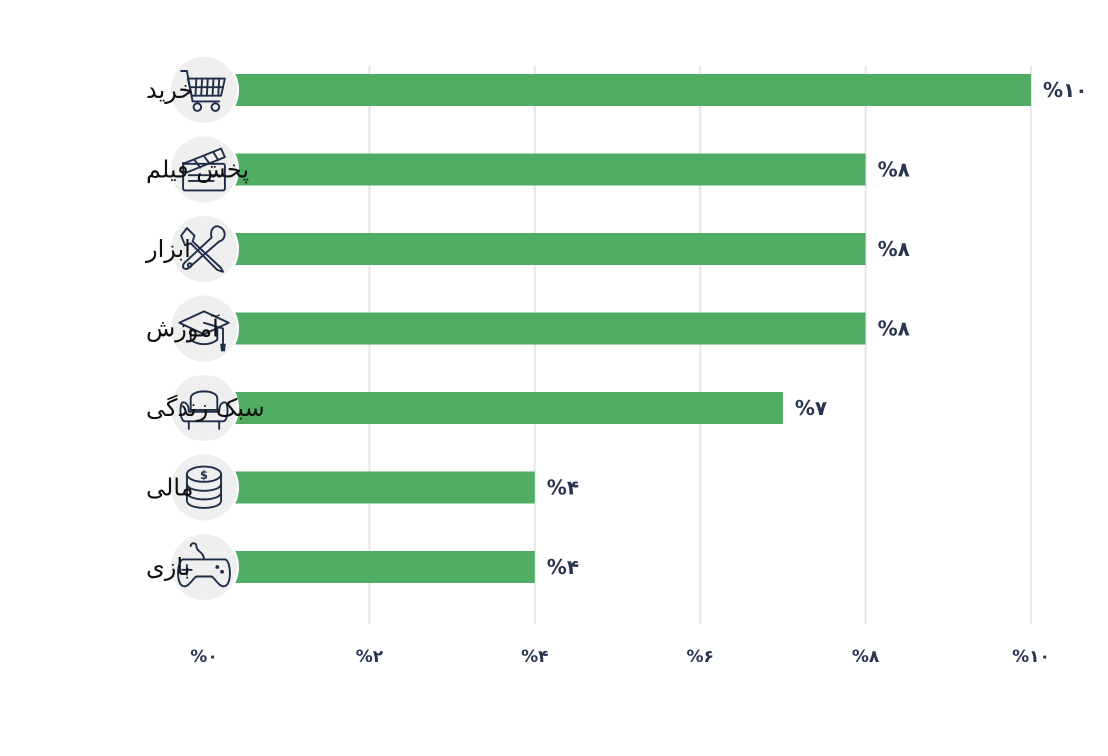 The image size is (1108, 756). Describe the element at coordinates (811, 408) in the screenshot. I see `value-label: %۷` at that location.